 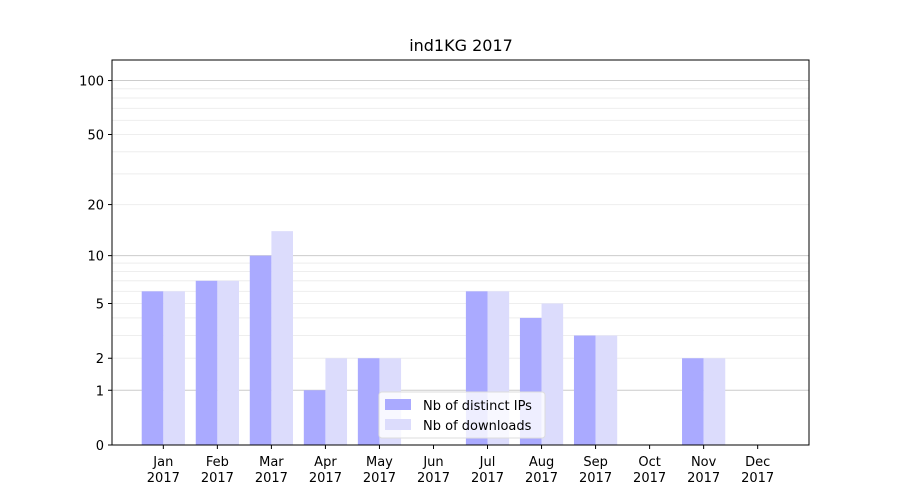 I want to click on x-tick-label: Feb 2017, so click(x=217, y=470).